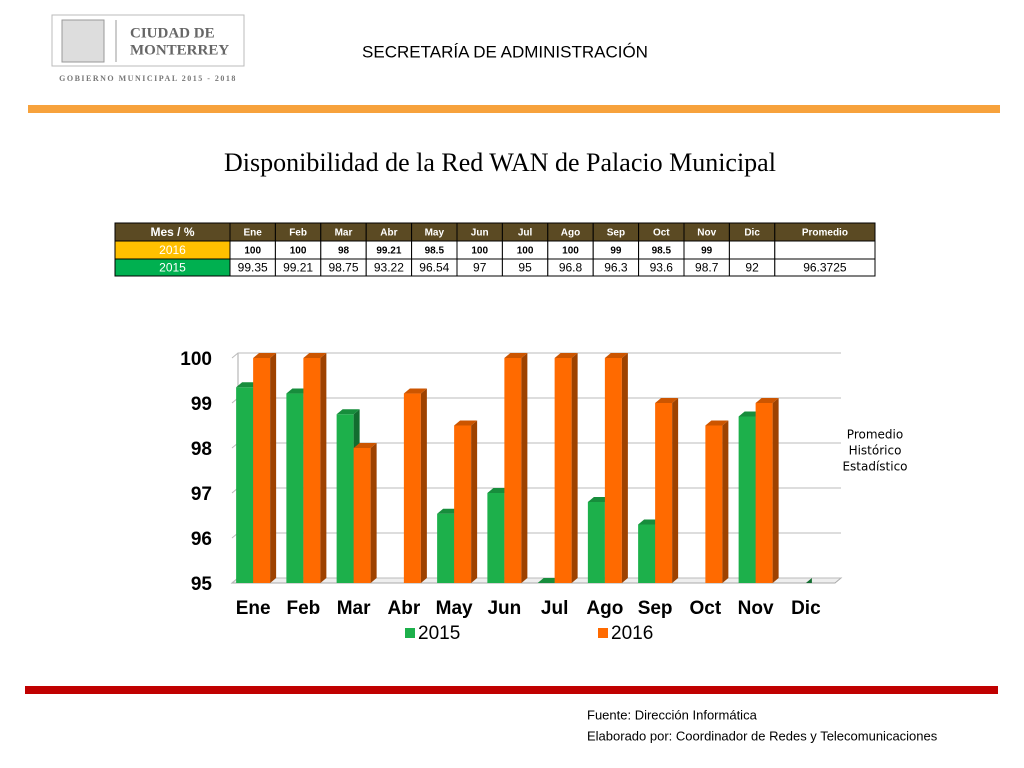 This screenshot has width=1024, height=768. I want to click on y-tick-label: 95, so click(202, 584).